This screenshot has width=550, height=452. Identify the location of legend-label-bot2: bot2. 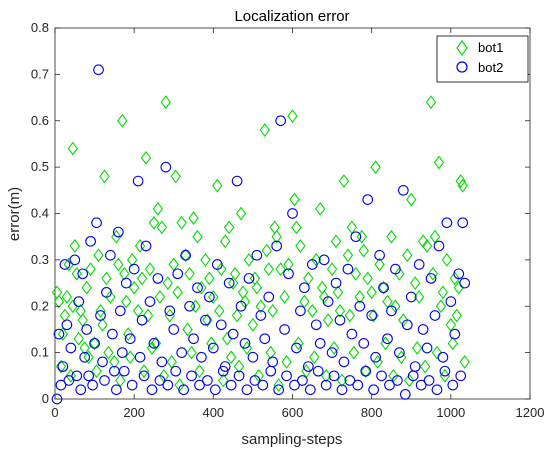
(490, 67).